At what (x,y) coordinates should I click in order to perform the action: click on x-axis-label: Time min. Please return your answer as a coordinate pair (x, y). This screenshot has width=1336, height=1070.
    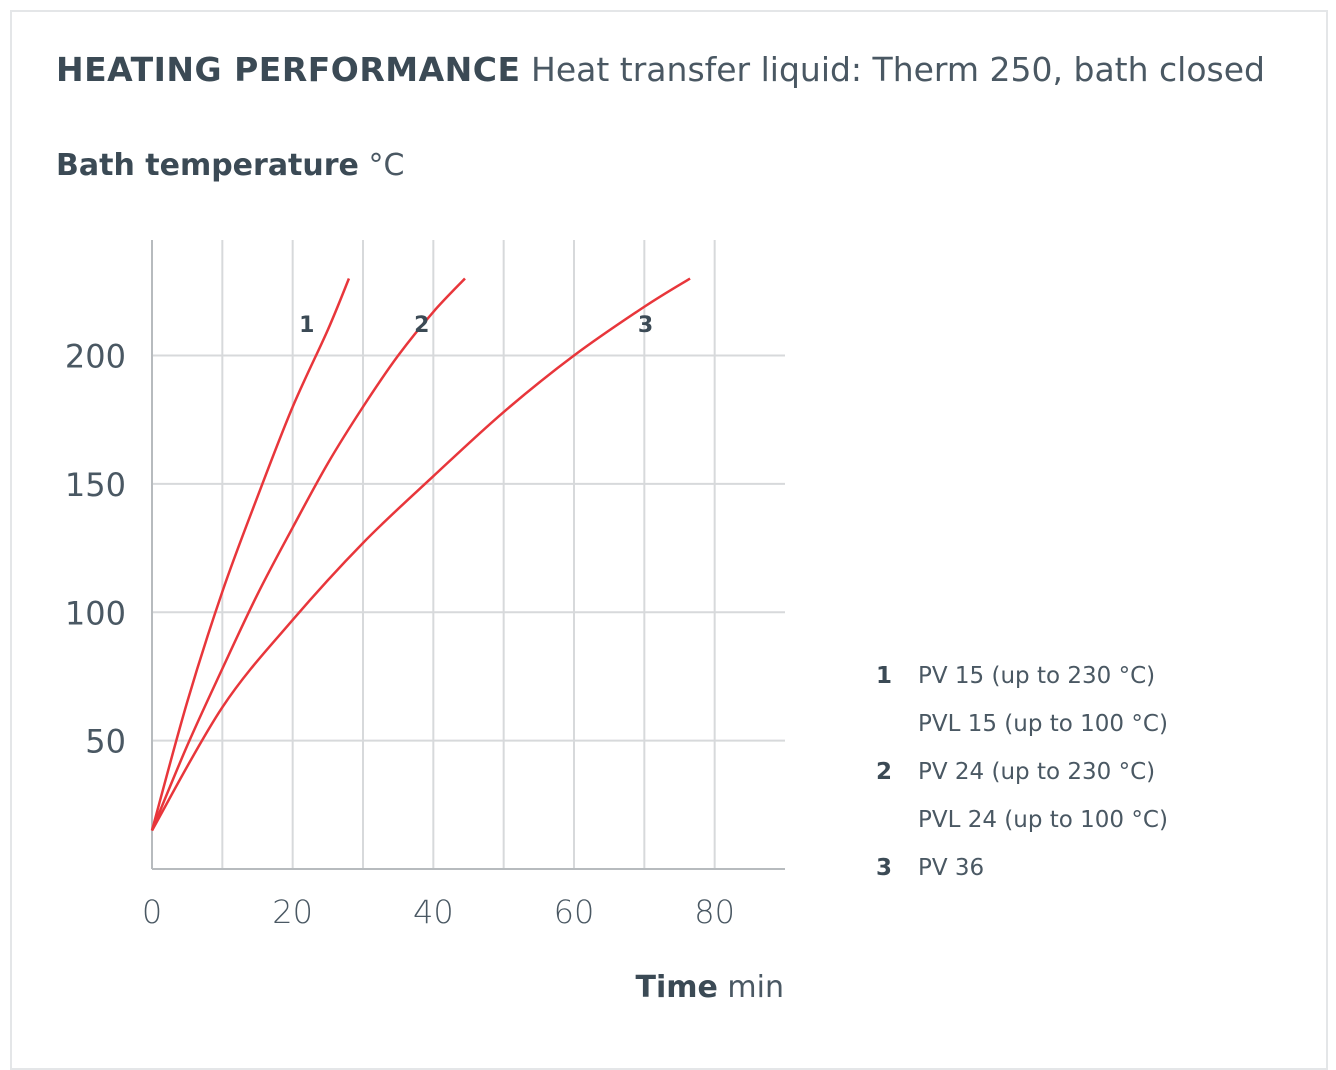
    Looking at the image, I should click on (710, 987).